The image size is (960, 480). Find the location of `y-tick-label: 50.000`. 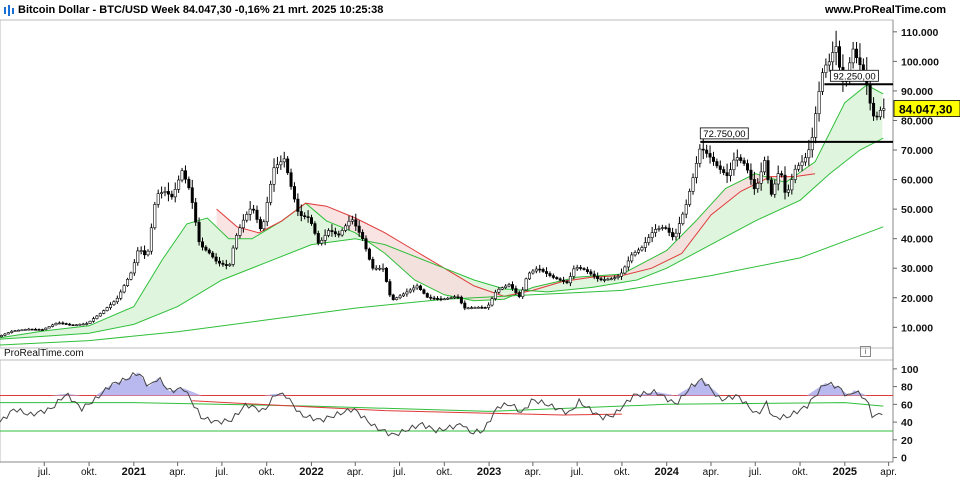

y-tick-label: 50.000 is located at coordinates (917, 210).